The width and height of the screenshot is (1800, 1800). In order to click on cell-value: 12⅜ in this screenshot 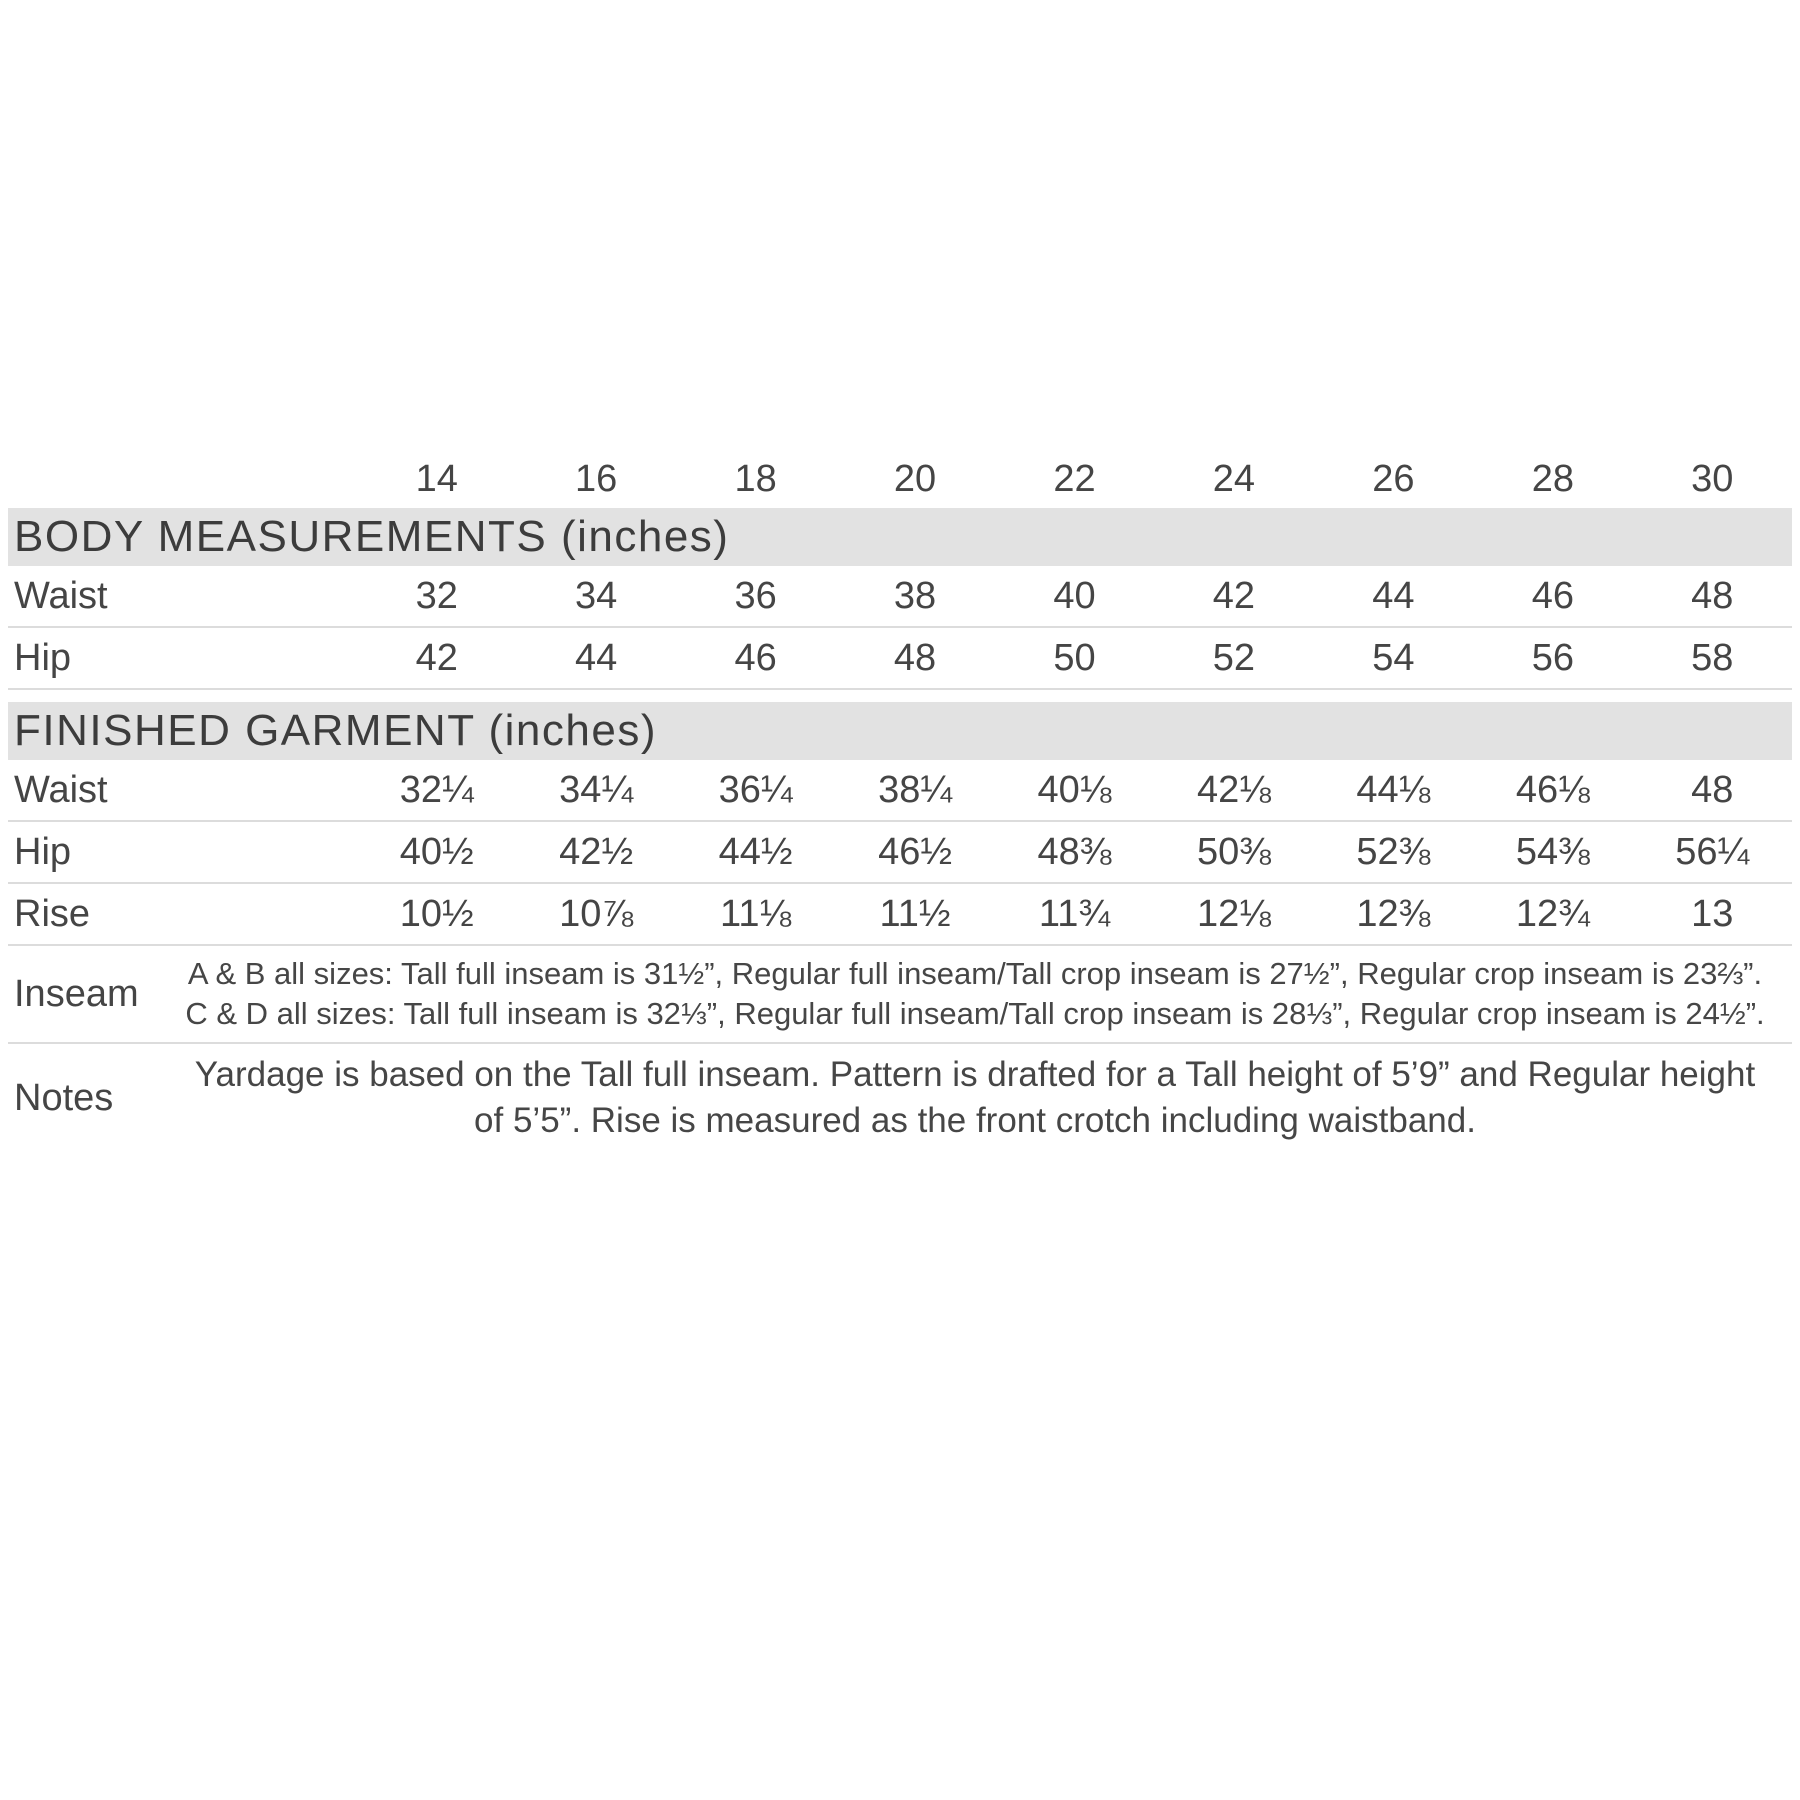, I will do `click(1393, 913)`.